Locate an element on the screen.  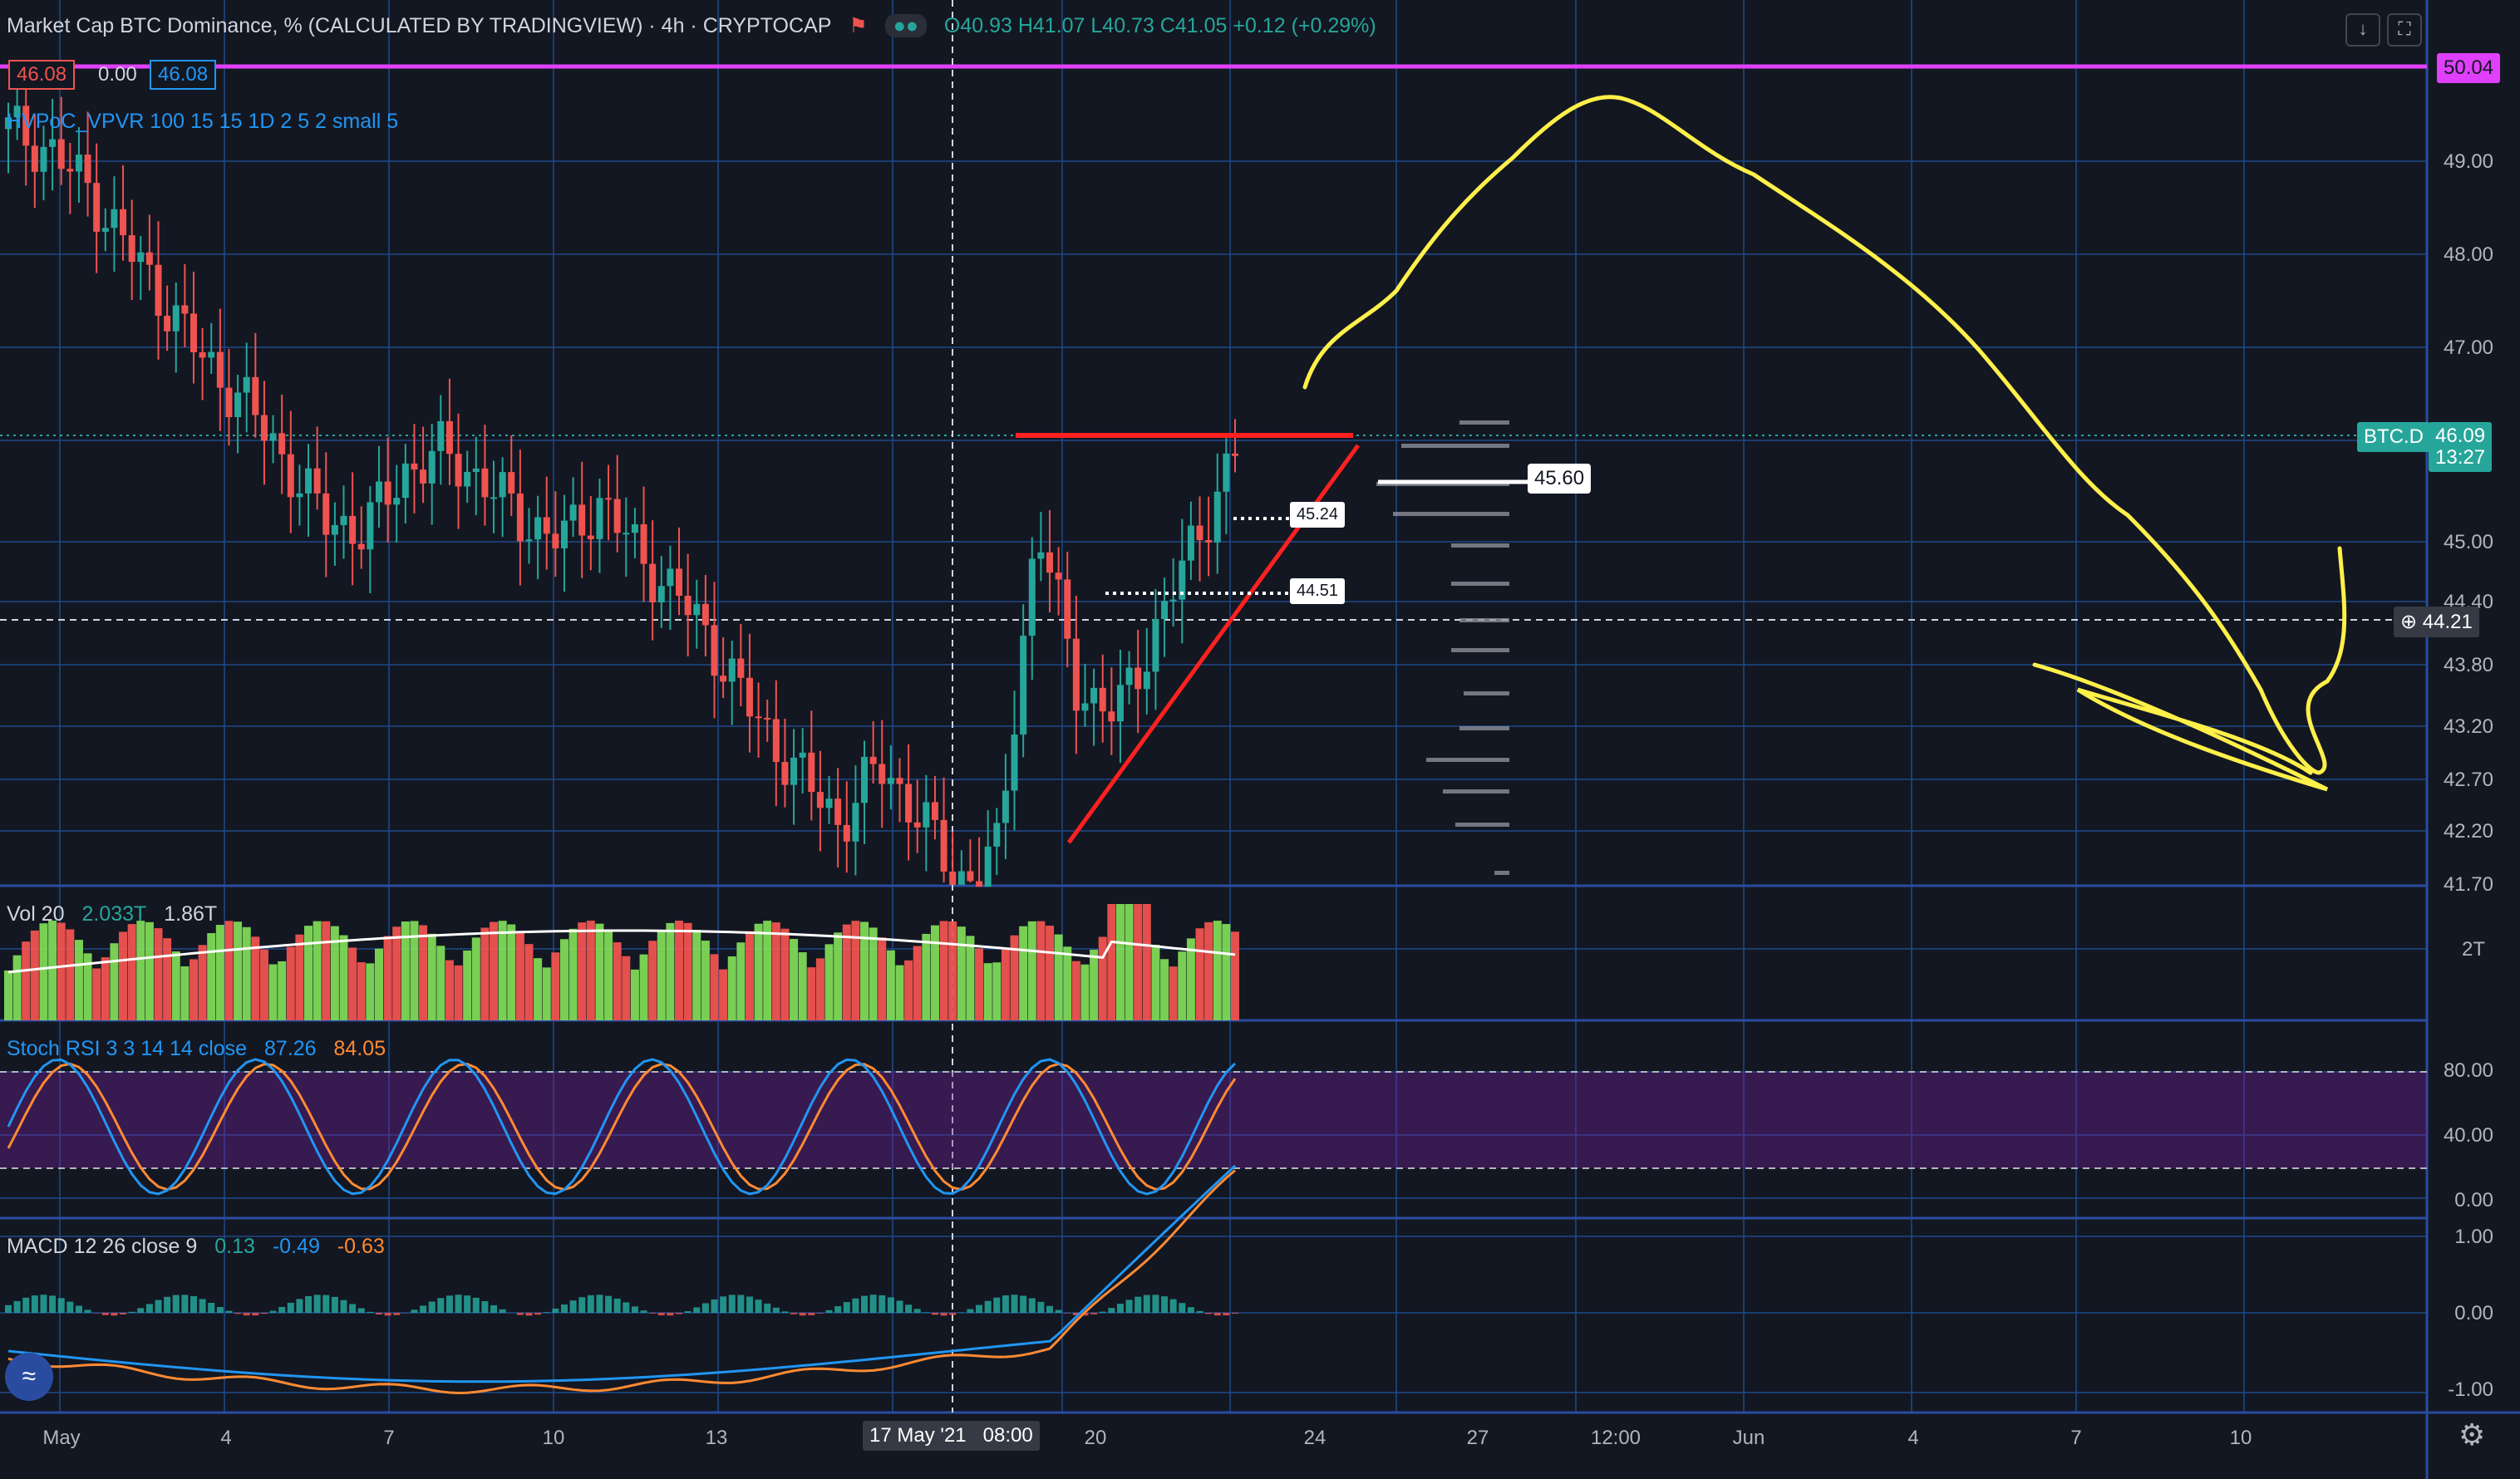
volume-ma-line is located at coordinates (621, 951).